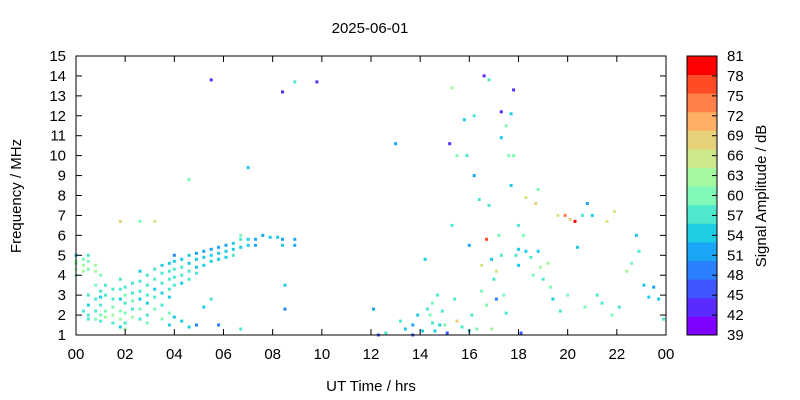  What do you see at coordinates (735, 315) in the screenshot?
I see `colorbar-tick-label: 42` at bounding box center [735, 315].